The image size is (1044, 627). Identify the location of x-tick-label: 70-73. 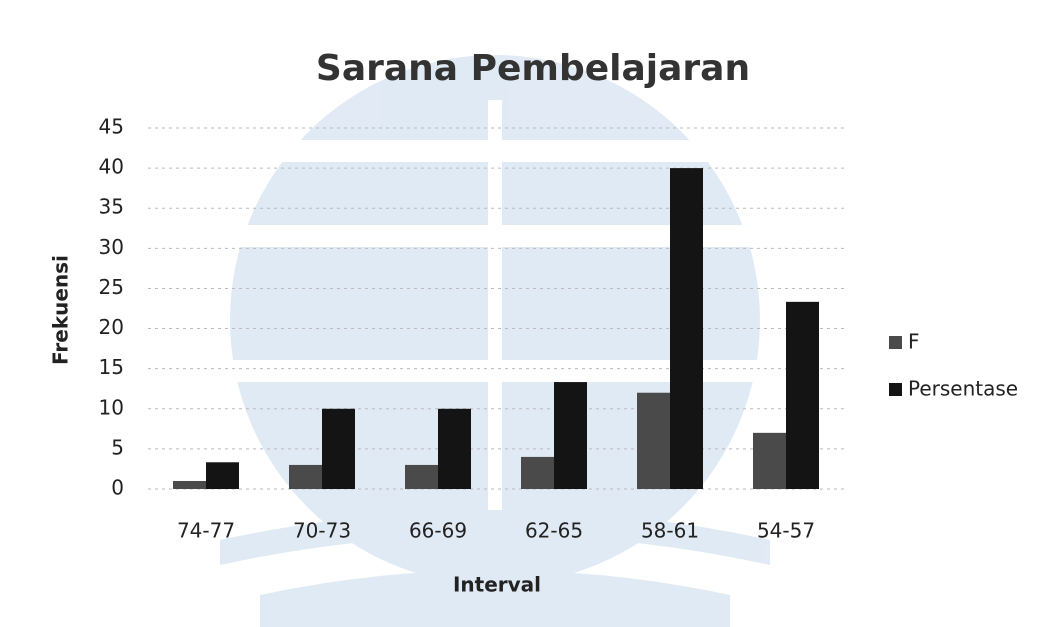
(322, 531).